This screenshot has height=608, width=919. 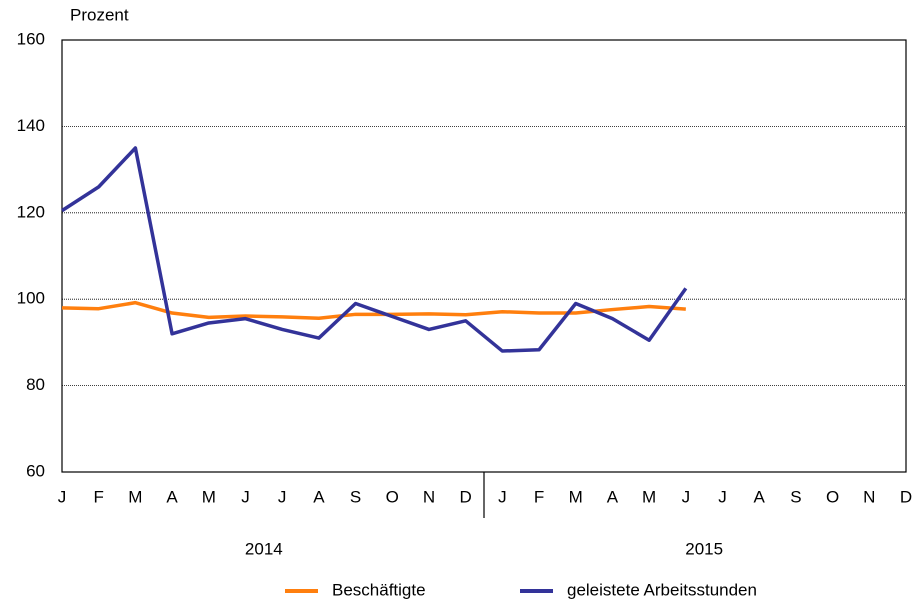 I want to click on y-tick-label: 160, so click(x=31, y=38).